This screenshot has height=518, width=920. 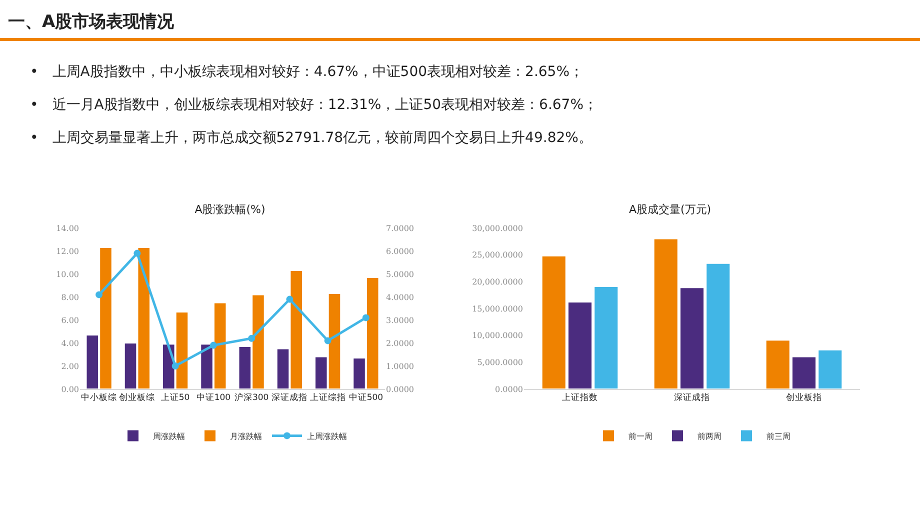 What do you see at coordinates (710, 436) in the screenshot?
I see `legend-label: 前两周` at bounding box center [710, 436].